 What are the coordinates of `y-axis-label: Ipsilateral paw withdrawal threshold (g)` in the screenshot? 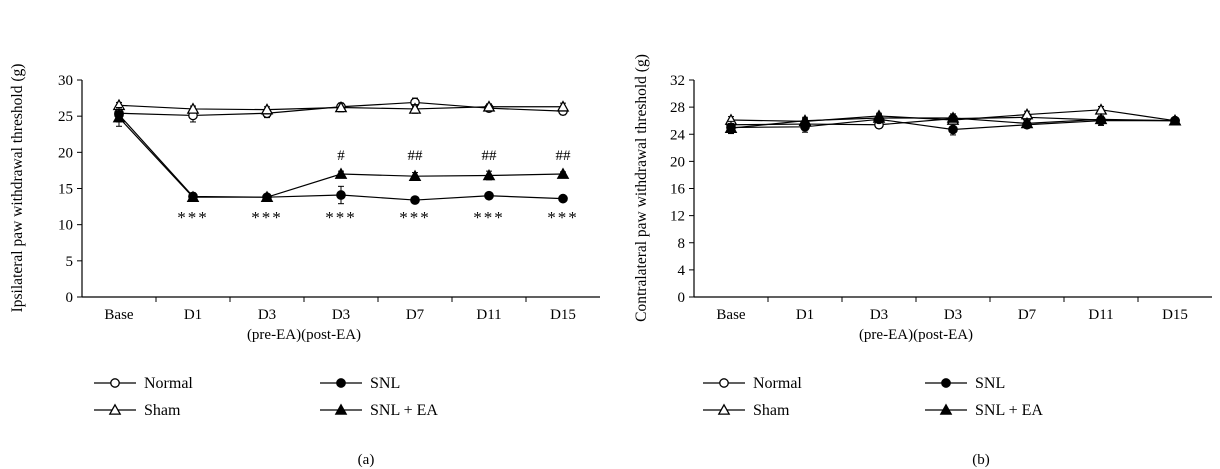 It's located at (17, 188).